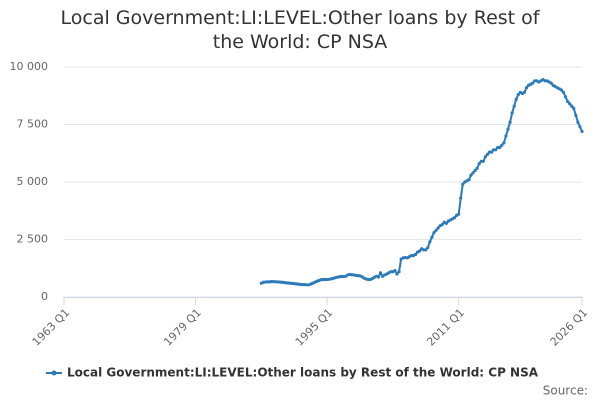 The width and height of the screenshot is (600, 400). I want to click on legend-marker, so click(54, 373).